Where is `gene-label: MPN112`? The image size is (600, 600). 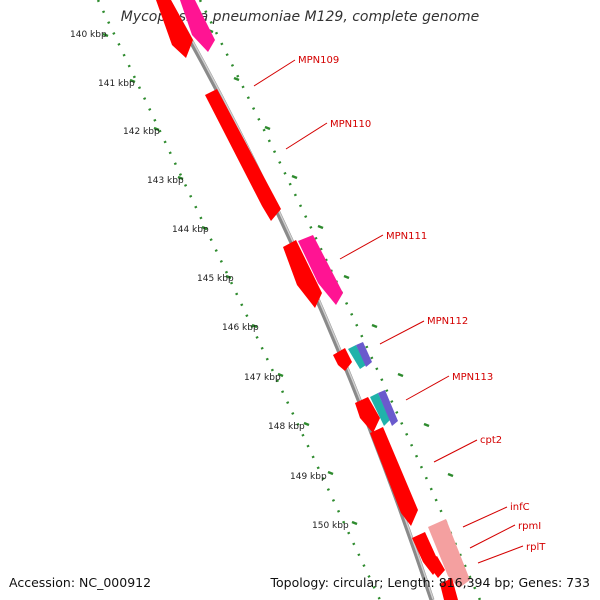 gene-label: MPN112 is located at coordinates (447, 321).